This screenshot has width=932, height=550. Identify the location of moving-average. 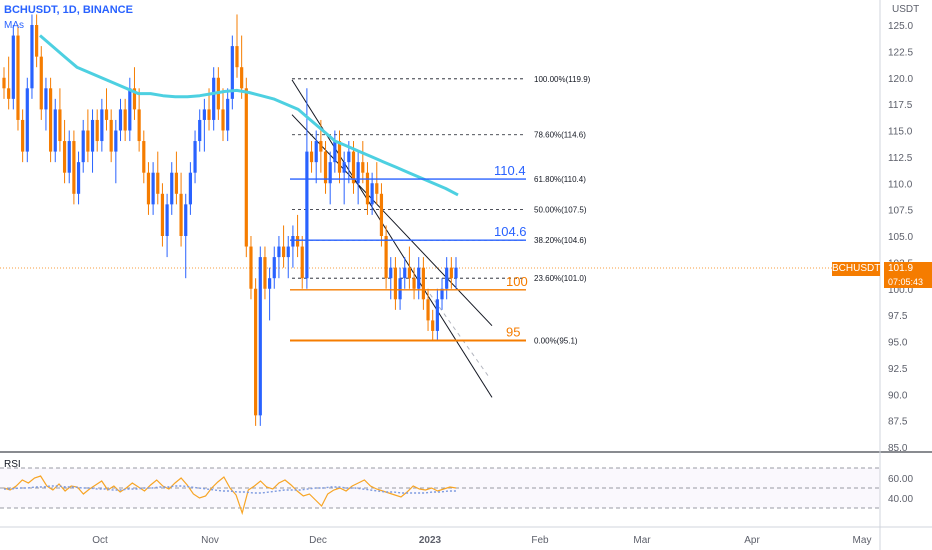
(249, 115).